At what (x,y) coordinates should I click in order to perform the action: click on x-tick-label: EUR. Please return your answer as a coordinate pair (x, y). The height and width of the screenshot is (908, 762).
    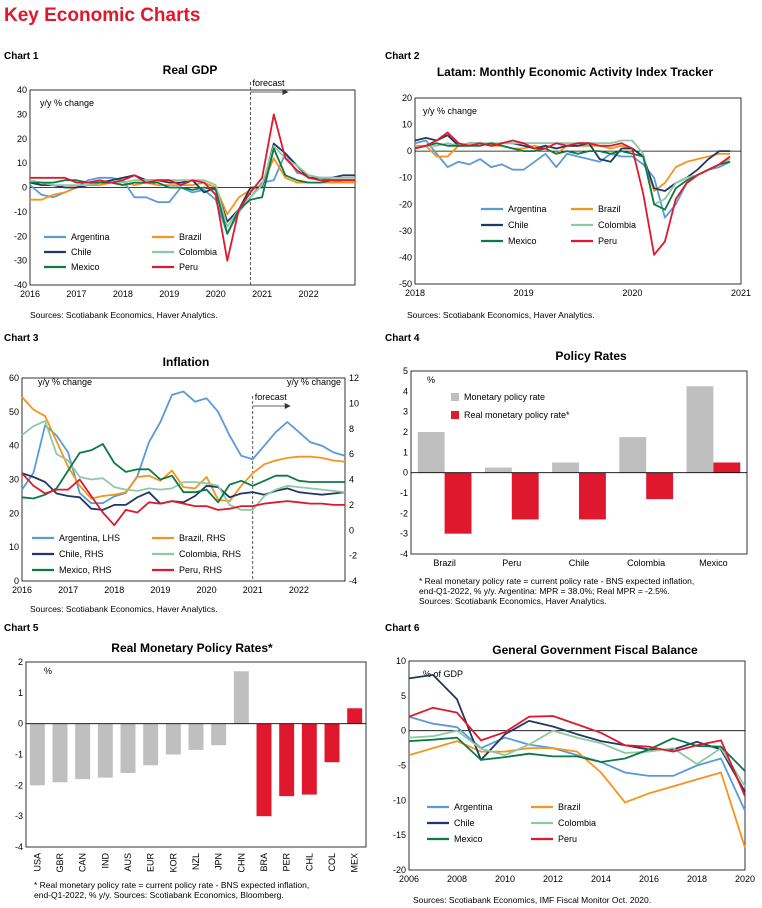
    Looking at the image, I should click on (151, 863).